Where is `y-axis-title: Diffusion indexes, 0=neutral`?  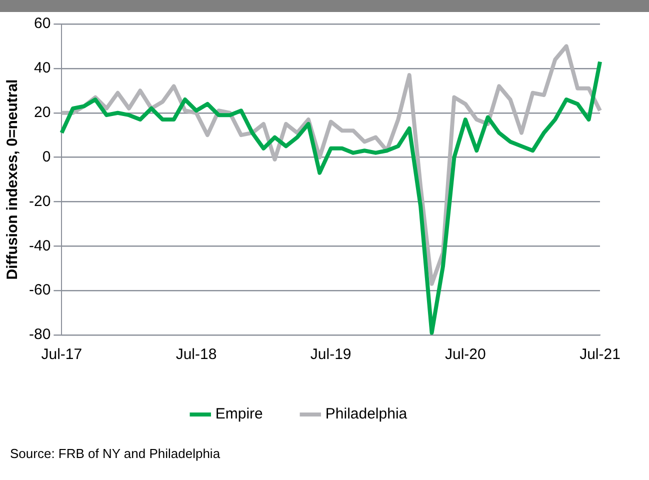
y-axis-title: Diffusion indexes, 0=neutral is located at coordinates (13, 179).